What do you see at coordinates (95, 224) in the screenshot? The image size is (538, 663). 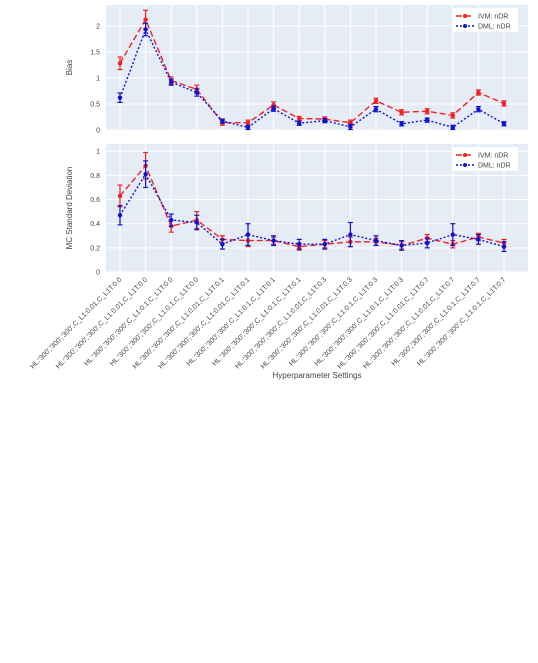 I see `y-tick-label: 0.4` at bounding box center [95, 224].